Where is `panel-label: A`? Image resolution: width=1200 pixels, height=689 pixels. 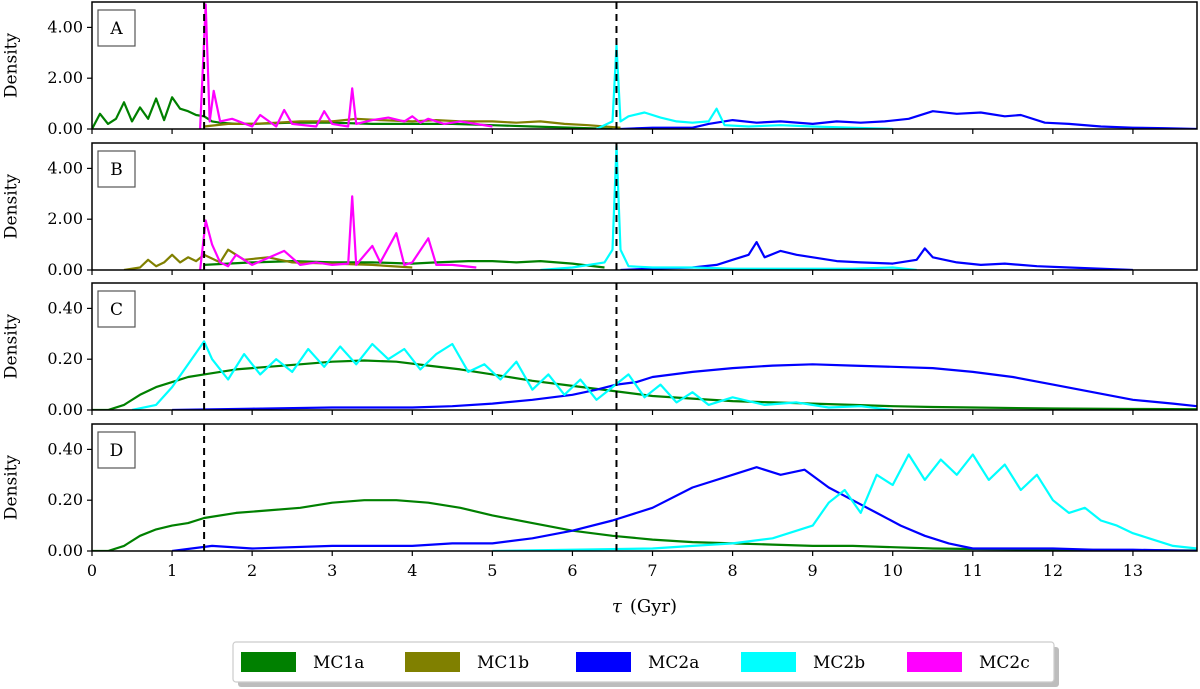 panel-label: A is located at coordinates (116, 29).